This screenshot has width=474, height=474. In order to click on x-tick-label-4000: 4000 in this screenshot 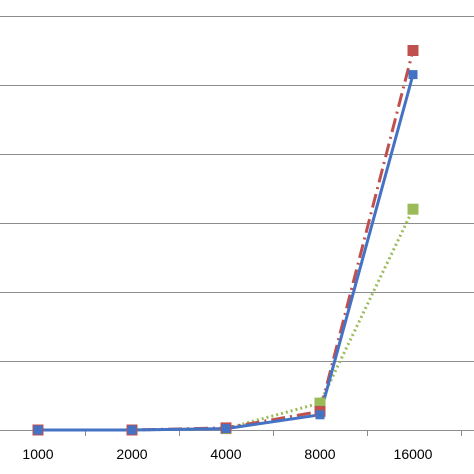, I will do `click(225, 454)`.